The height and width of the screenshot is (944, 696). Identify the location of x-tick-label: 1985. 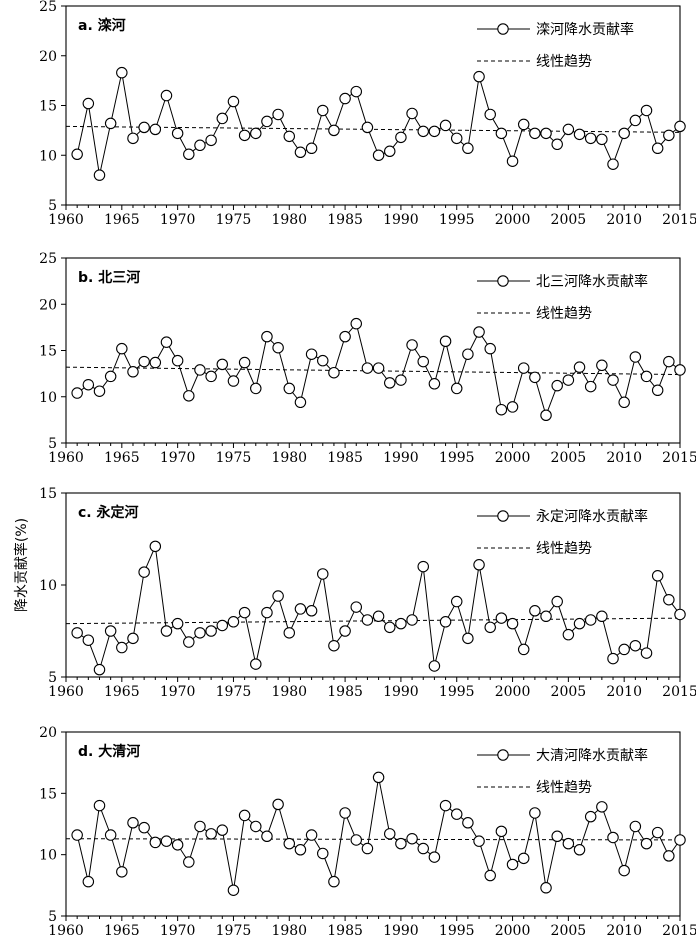
(345, 931).